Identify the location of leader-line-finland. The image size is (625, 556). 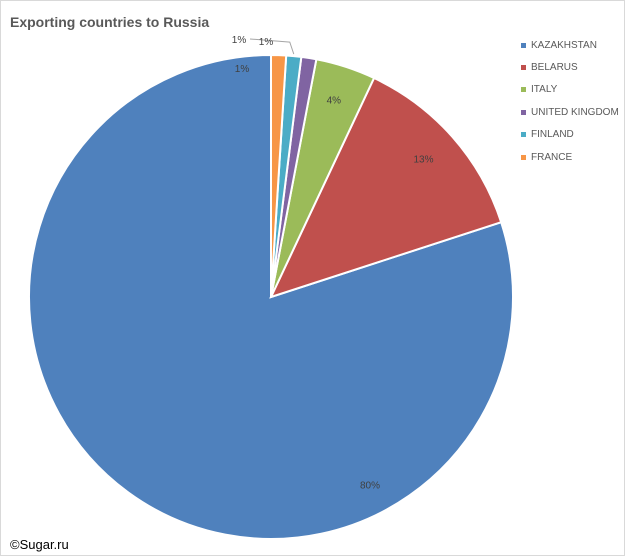
(272, 46).